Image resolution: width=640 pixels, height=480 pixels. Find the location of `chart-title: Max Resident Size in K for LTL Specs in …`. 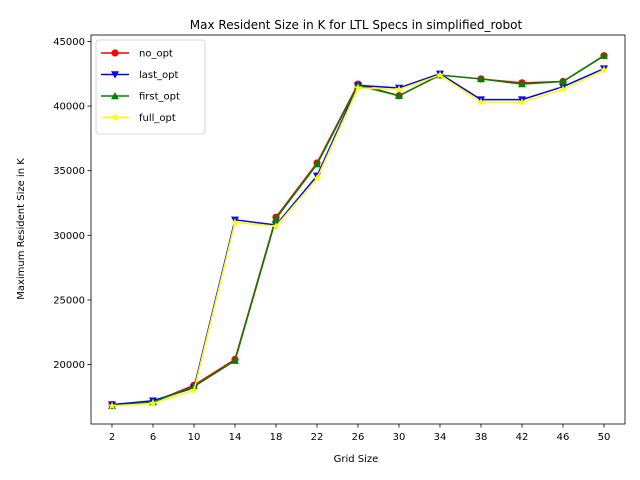

chart-title: Max Resident Size in K for LTL Specs in … is located at coordinates (356, 25).